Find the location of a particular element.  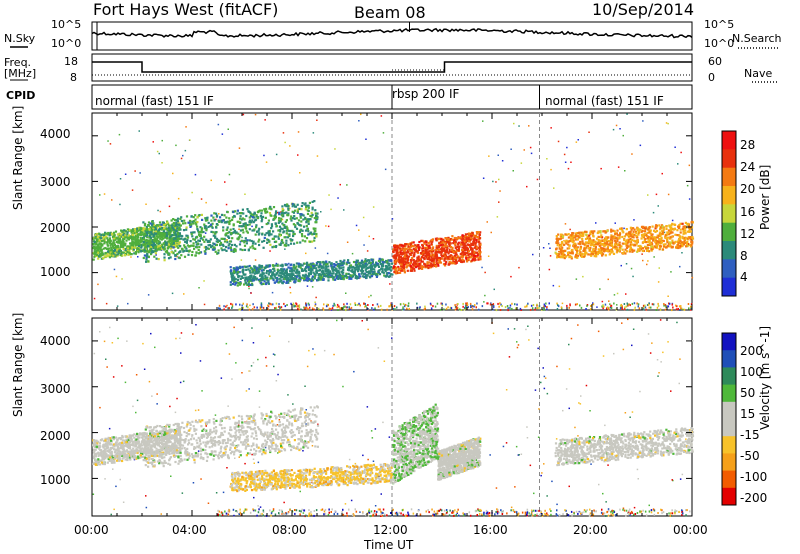

freq-tick-low: 8 is located at coordinates (73, 77).